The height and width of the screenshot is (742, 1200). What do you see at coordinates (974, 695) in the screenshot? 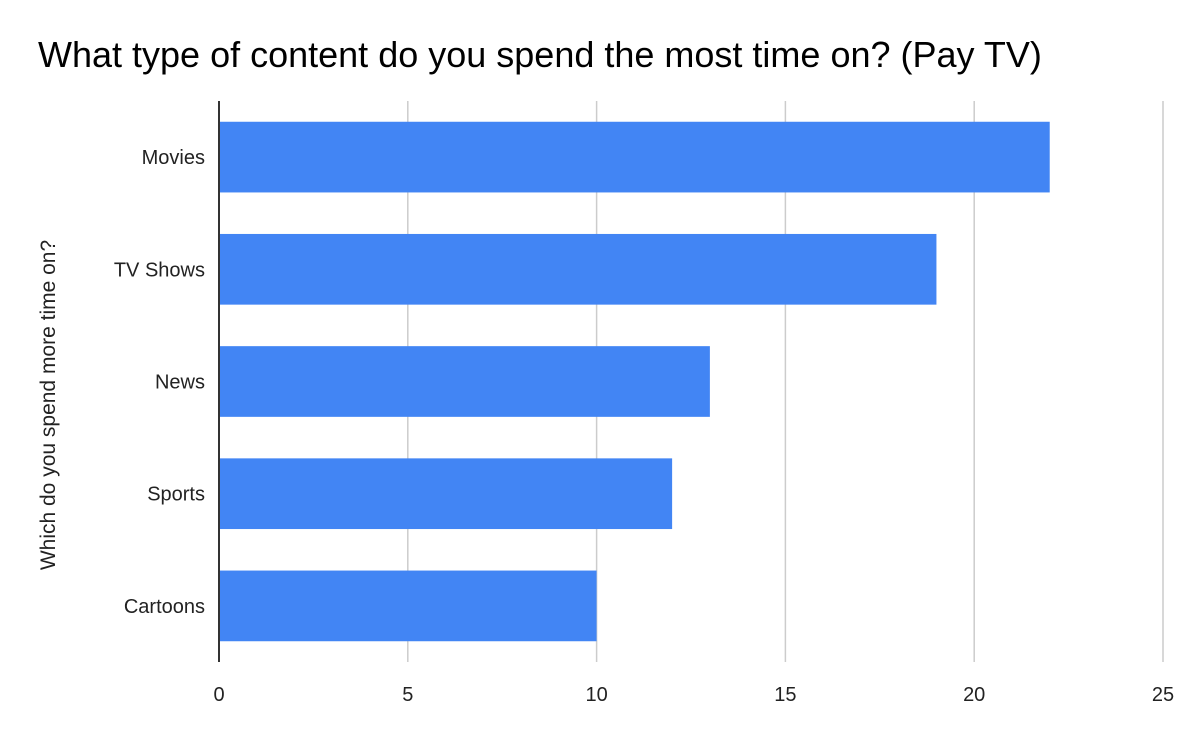
I see `x-tick-label: 20` at bounding box center [974, 695].